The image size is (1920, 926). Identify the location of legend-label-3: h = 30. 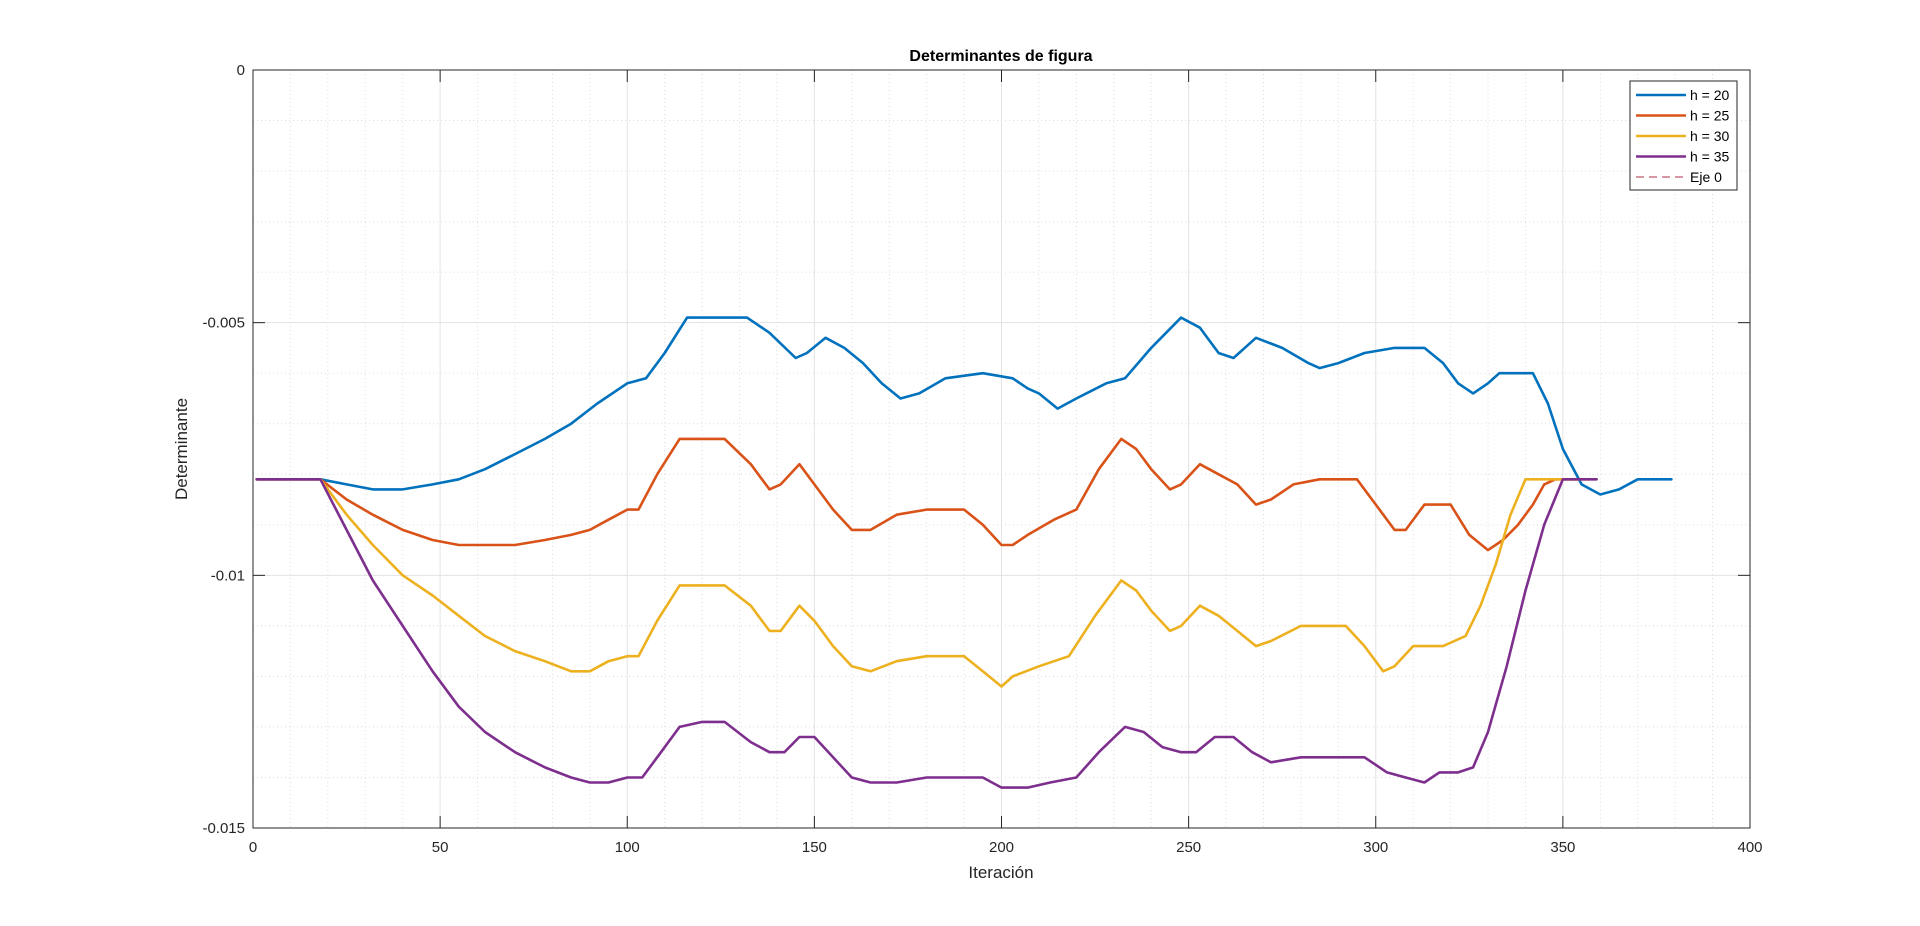
(1710, 136).